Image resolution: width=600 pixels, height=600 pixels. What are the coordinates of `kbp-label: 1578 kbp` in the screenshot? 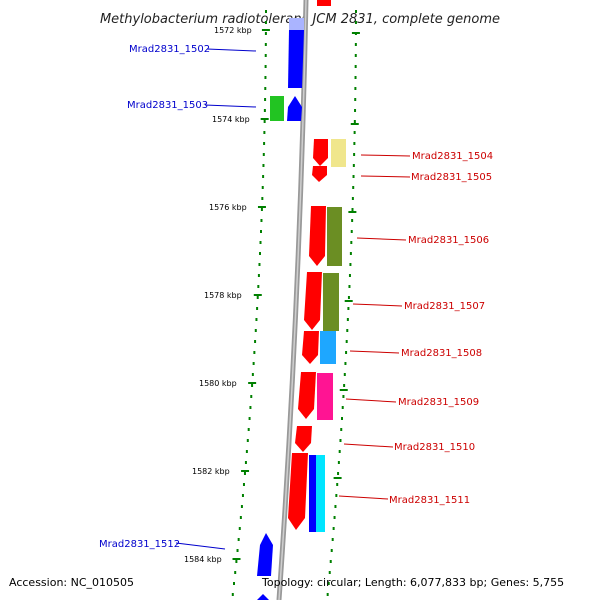 It's located at (223, 295).